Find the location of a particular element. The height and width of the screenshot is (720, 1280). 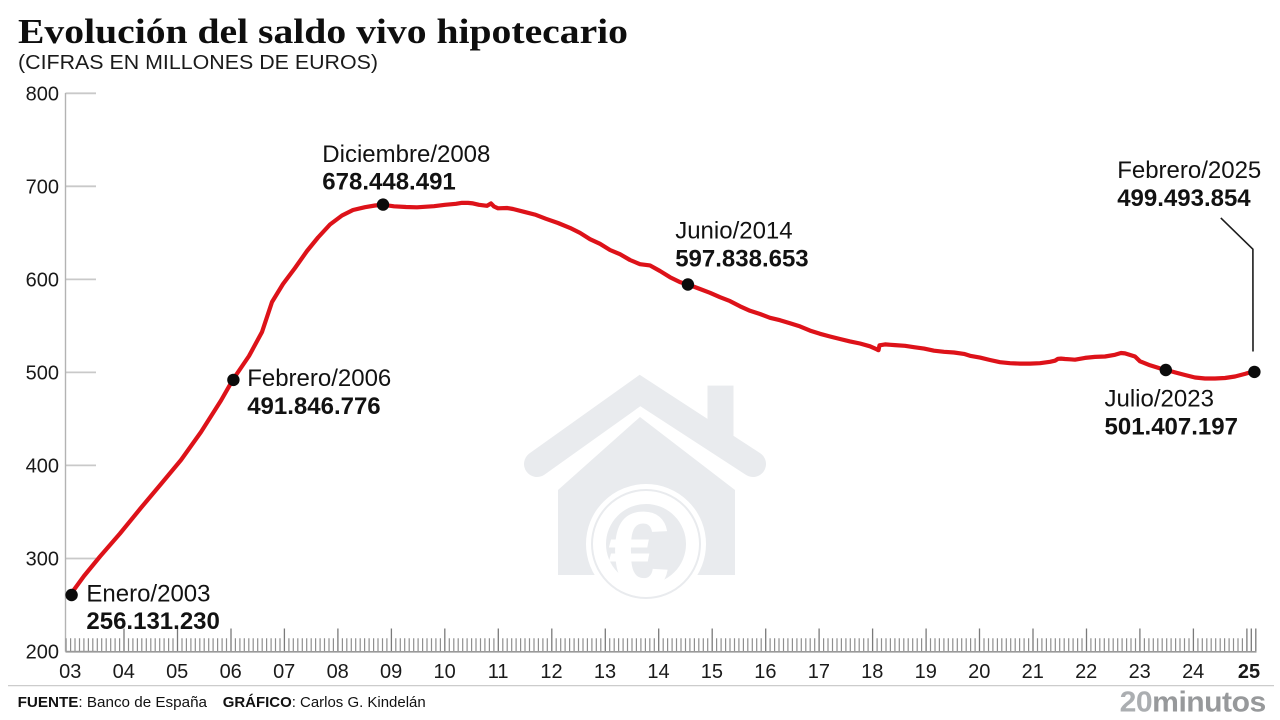

svg-text: Enero/2003 is located at coordinates (148, 593).